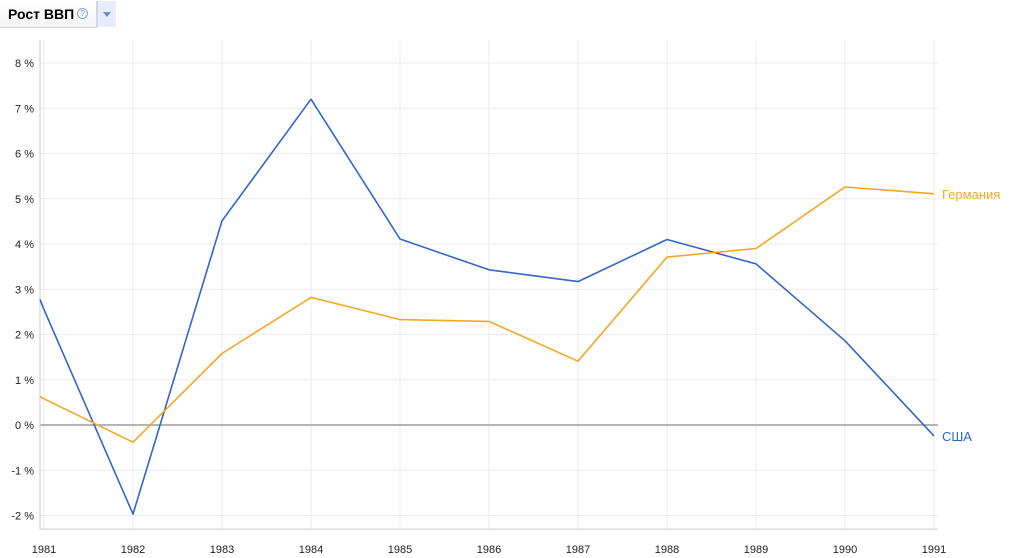 This screenshot has height=558, width=1024. I want to click on y-tick-label: 4 %, so click(24, 245).